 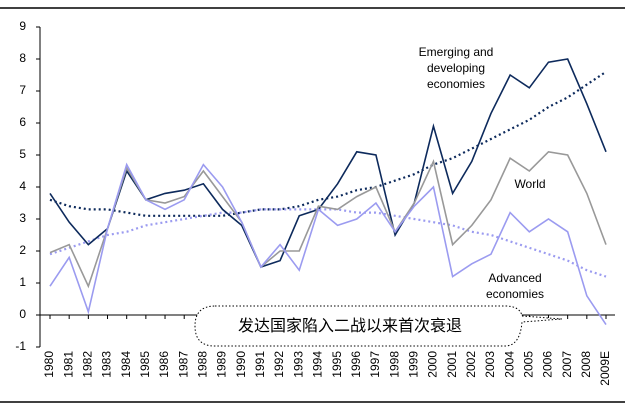 I want to click on x-tick-label: 2004, so click(x=509, y=364).